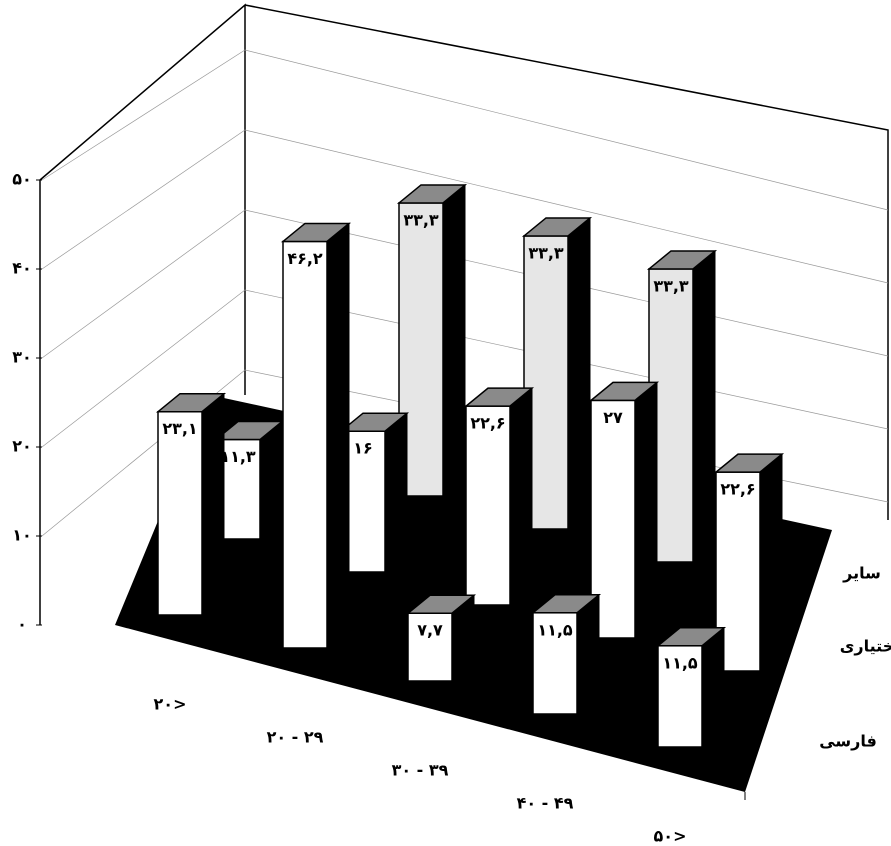  What do you see at coordinates (22, 535) in the screenshot?
I see `y-tick-label: ۱۰` at bounding box center [22, 535].